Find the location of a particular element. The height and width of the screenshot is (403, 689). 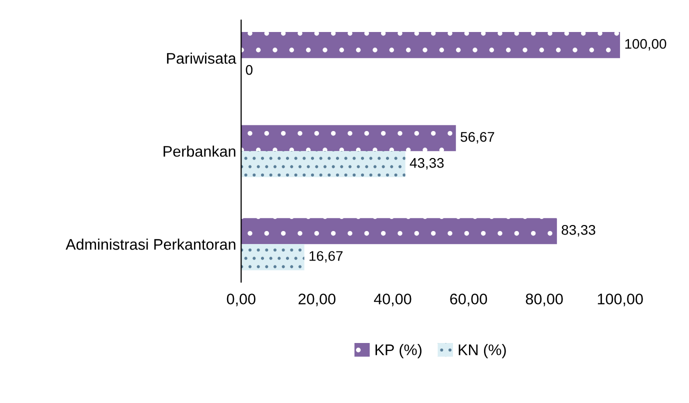

data-label: 0 is located at coordinates (249, 70).